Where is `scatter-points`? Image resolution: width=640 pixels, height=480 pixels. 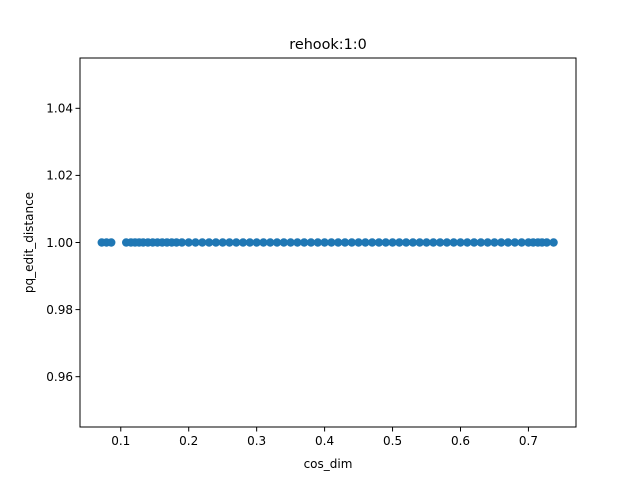
scatter-points is located at coordinates (327, 242).